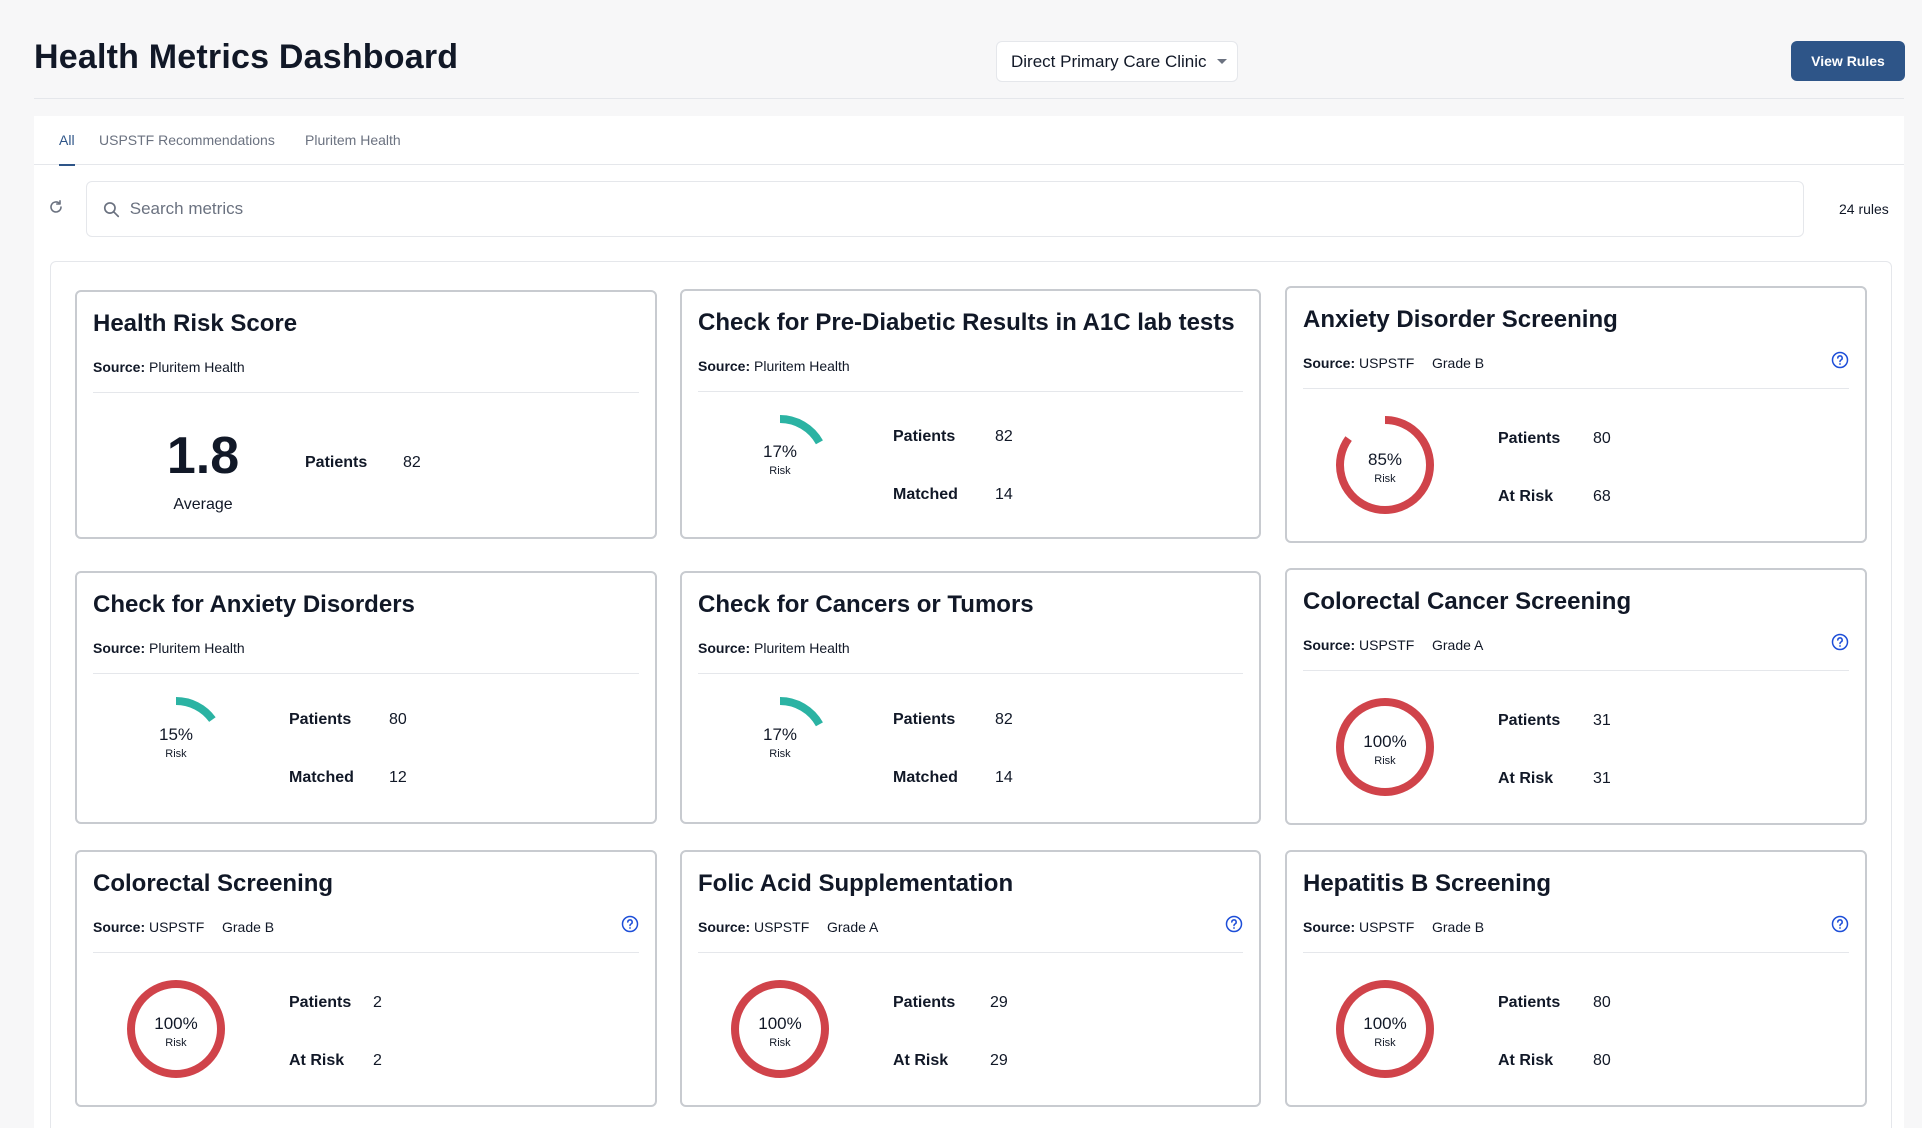 The height and width of the screenshot is (1128, 1922). What do you see at coordinates (1467, 601) in the screenshot?
I see `card-title: Colorectal Cancer Screening` at bounding box center [1467, 601].